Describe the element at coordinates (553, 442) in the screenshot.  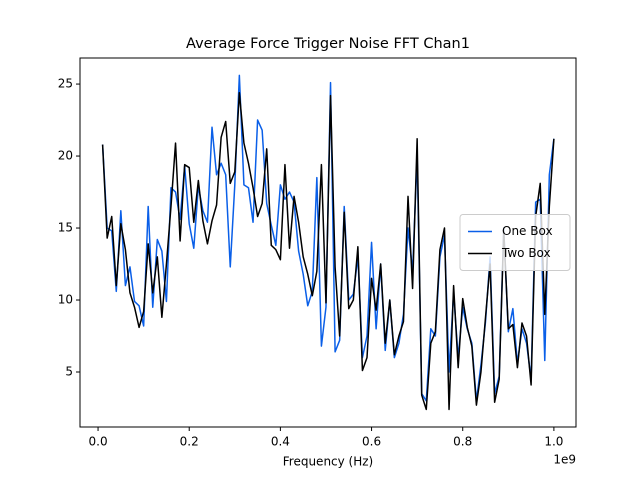
I see `x-tick-label: 1.0` at that location.